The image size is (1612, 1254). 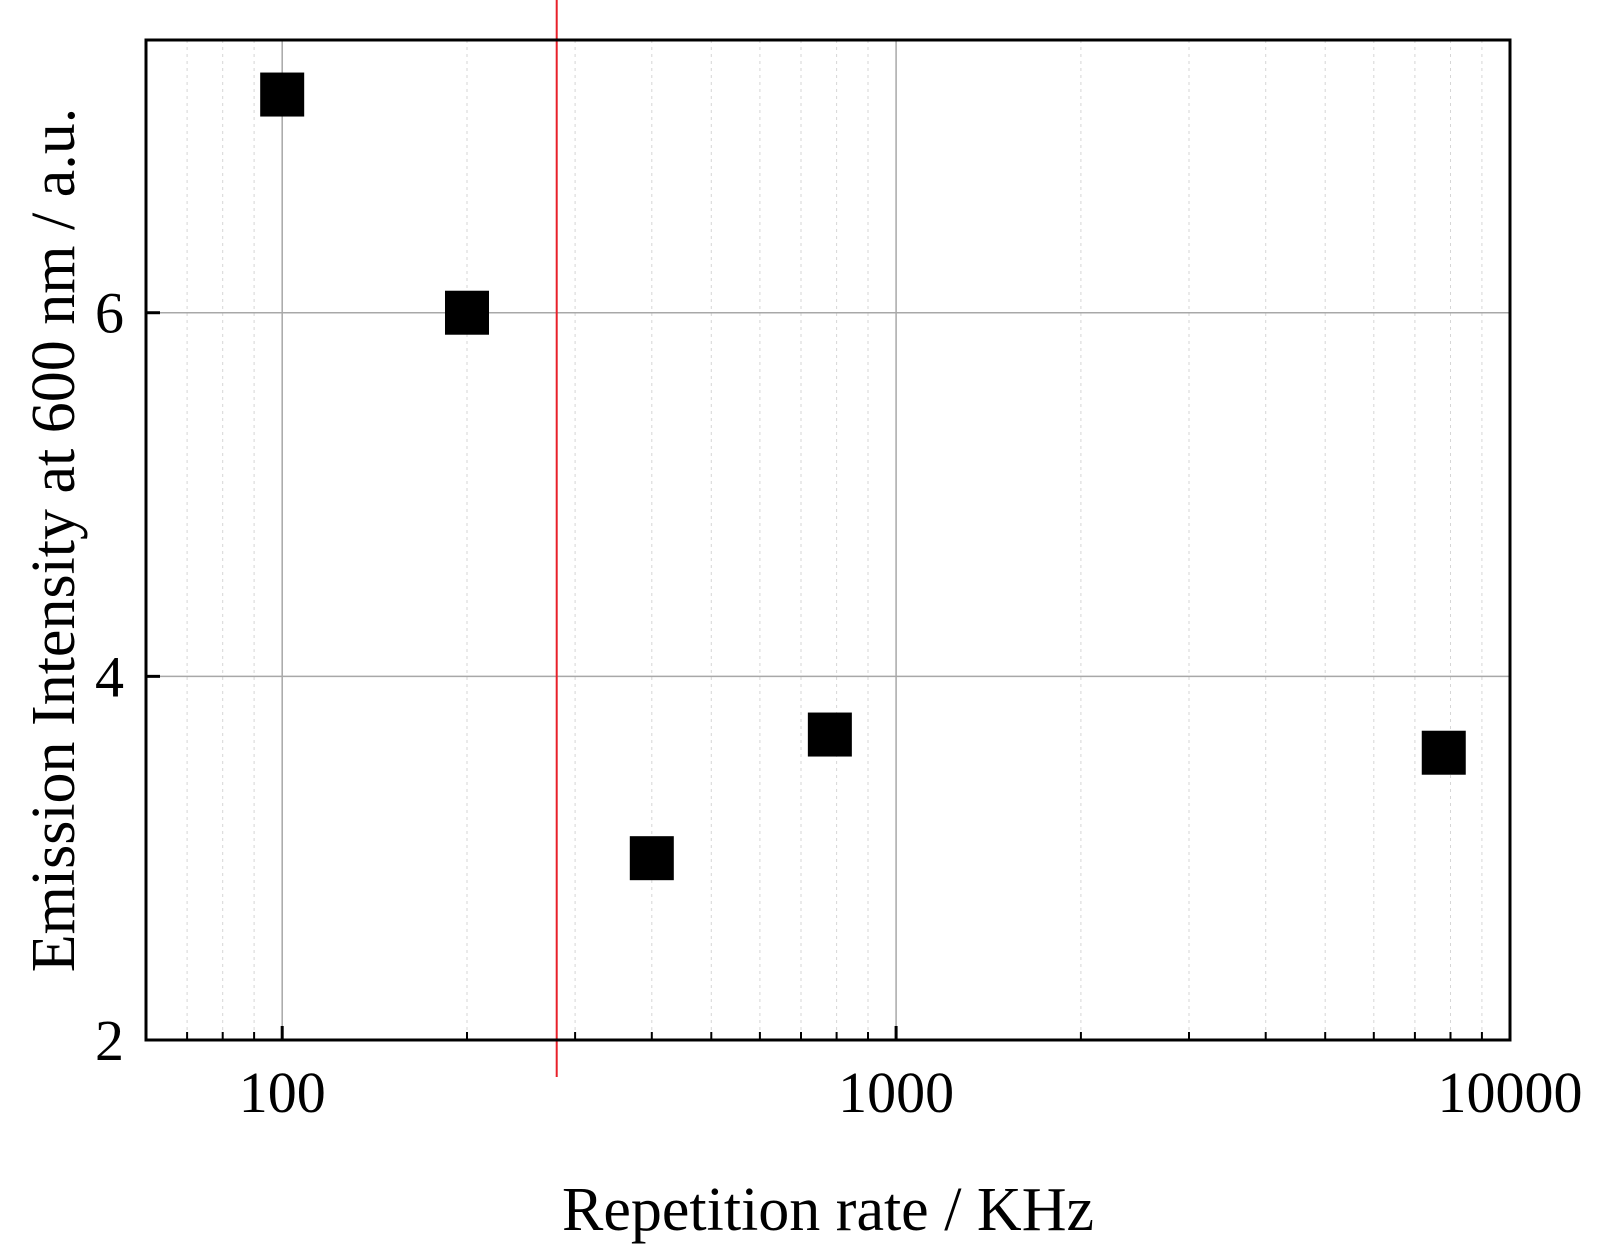 I want to click on y-tick-label: 2, so click(x=109, y=1040).